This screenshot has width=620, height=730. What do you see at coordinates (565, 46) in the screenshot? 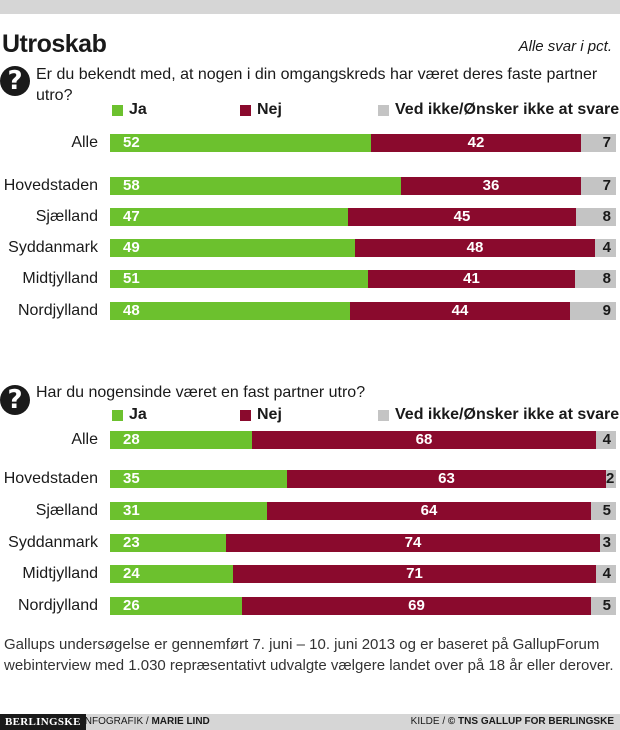
I see `unit-note: Alle svar i pct.` at bounding box center [565, 46].